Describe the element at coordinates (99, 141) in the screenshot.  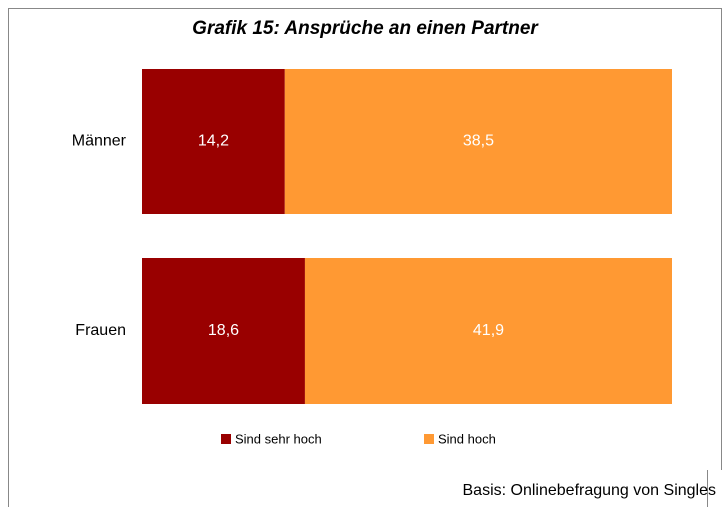
I see `category-label: Männer` at that location.